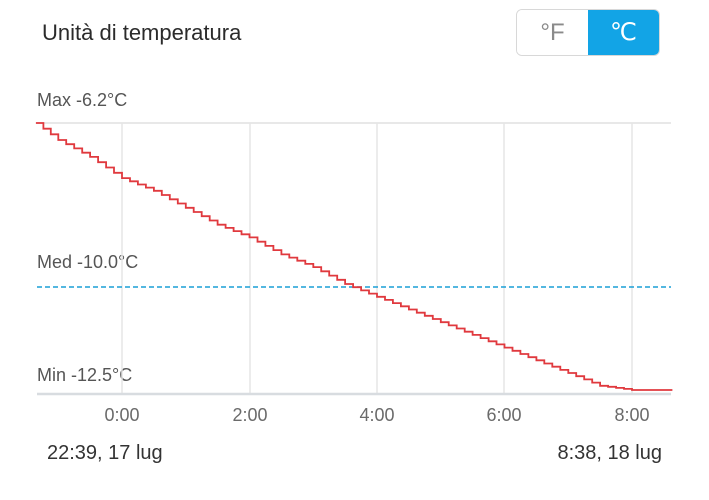 Image resolution: width=709 pixels, height=500 pixels. What do you see at coordinates (122, 415) in the screenshot?
I see `x-tick-0: 0:00` at bounding box center [122, 415].